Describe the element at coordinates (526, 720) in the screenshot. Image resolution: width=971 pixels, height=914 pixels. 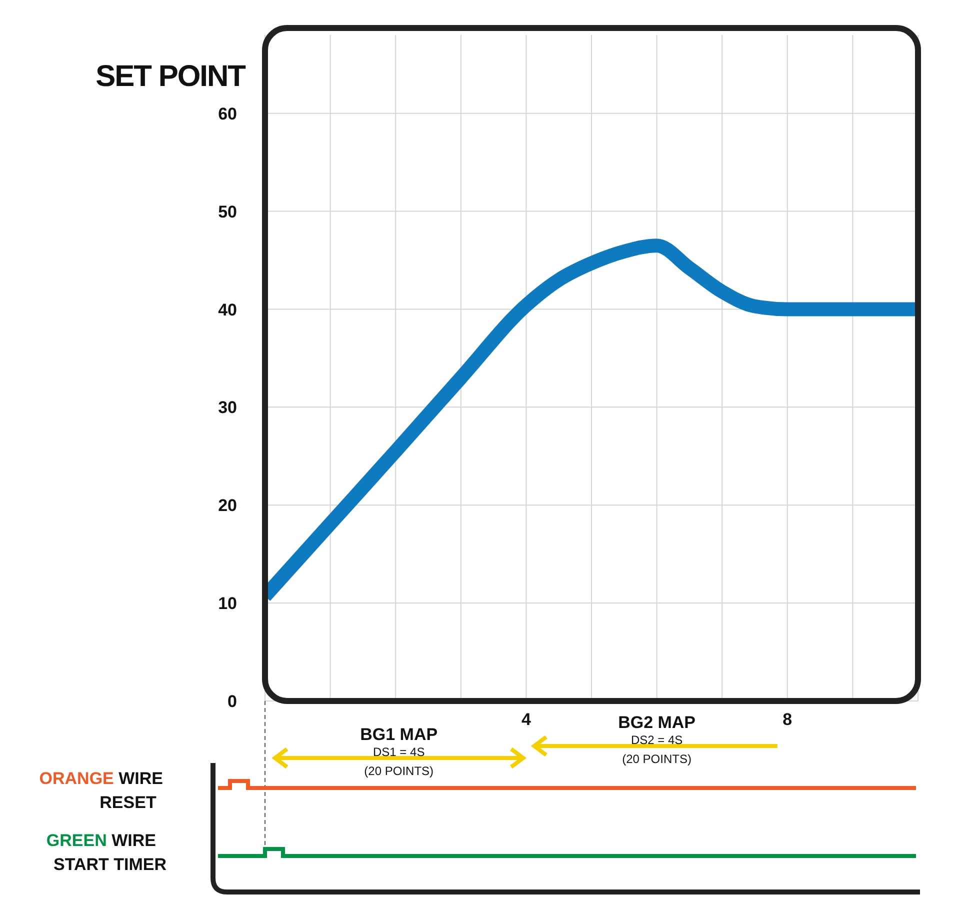
I see `x-tick-label: 4` at that location.